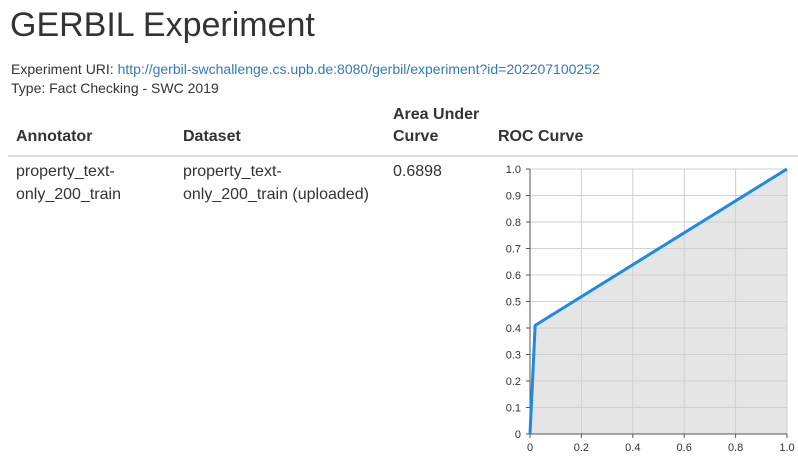 This screenshot has height=465, width=798. What do you see at coordinates (513, 382) in the screenshot?
I see `y-tick-label: 0.2` at bounding box center [513, 382].